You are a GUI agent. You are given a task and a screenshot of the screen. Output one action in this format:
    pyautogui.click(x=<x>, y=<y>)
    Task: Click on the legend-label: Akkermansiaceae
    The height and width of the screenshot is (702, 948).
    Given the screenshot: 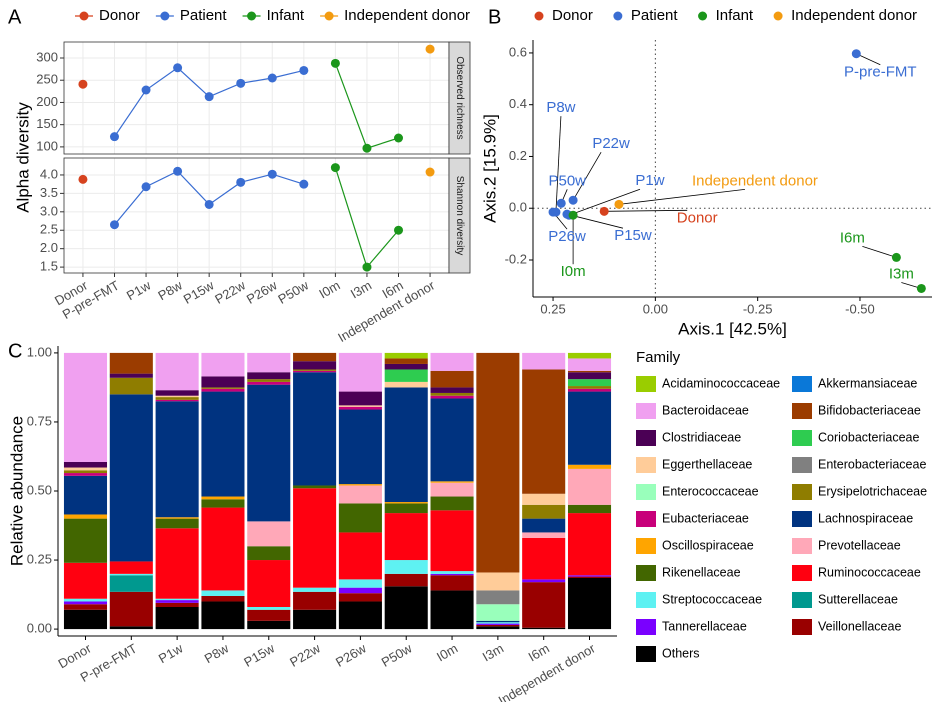 What is the action you would take?
    pyautogui.click(x=867, y=383)
    